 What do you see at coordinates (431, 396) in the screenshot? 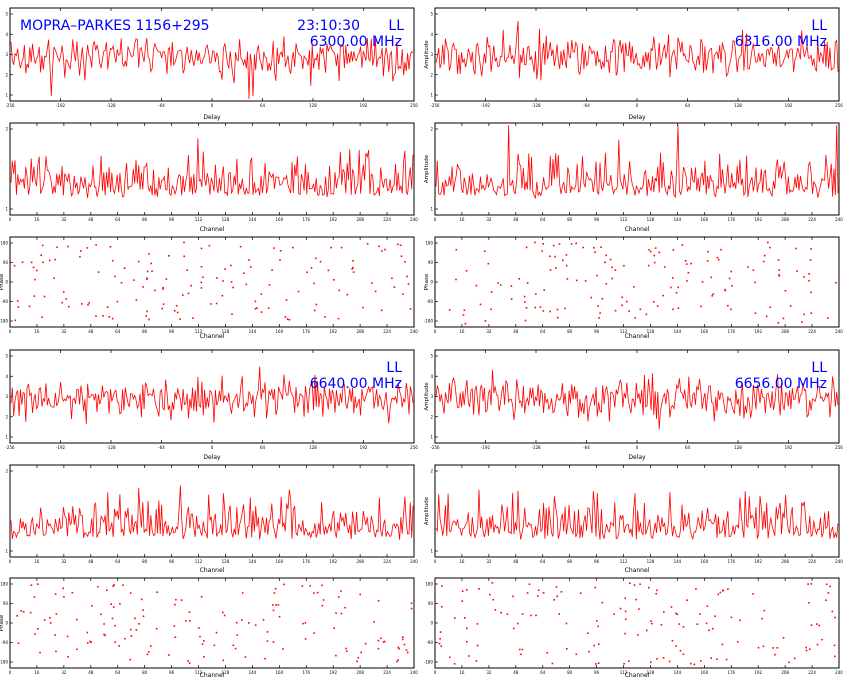
I see `y-tick-label: 3` at bounding box center [431, 396].